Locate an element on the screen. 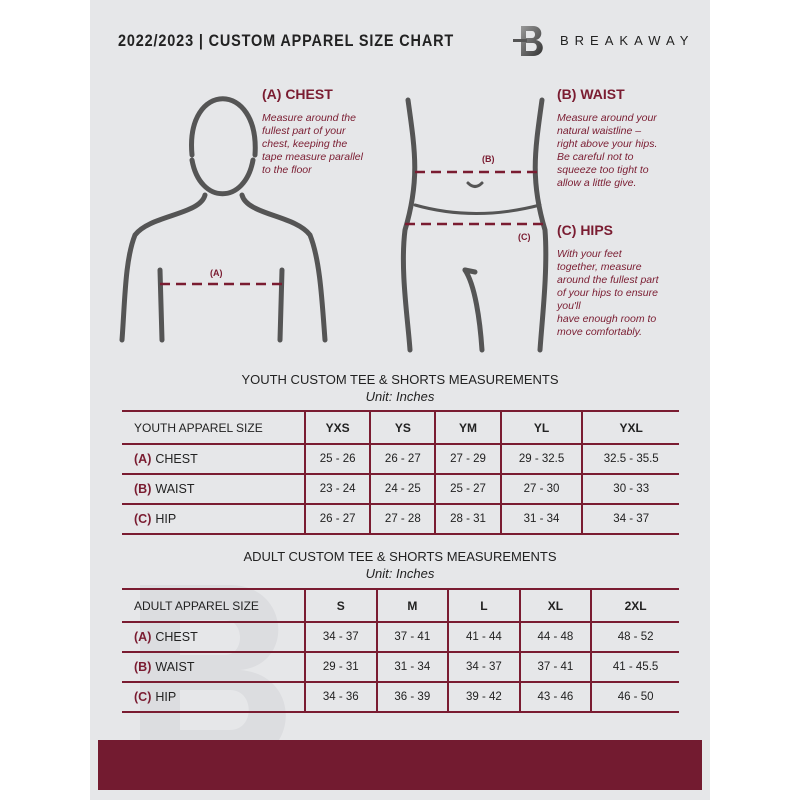 Image resolution: width=800 pixels, height=800 pixels. hips-heading: (C) HIPS is located at coordinates (585, 230).